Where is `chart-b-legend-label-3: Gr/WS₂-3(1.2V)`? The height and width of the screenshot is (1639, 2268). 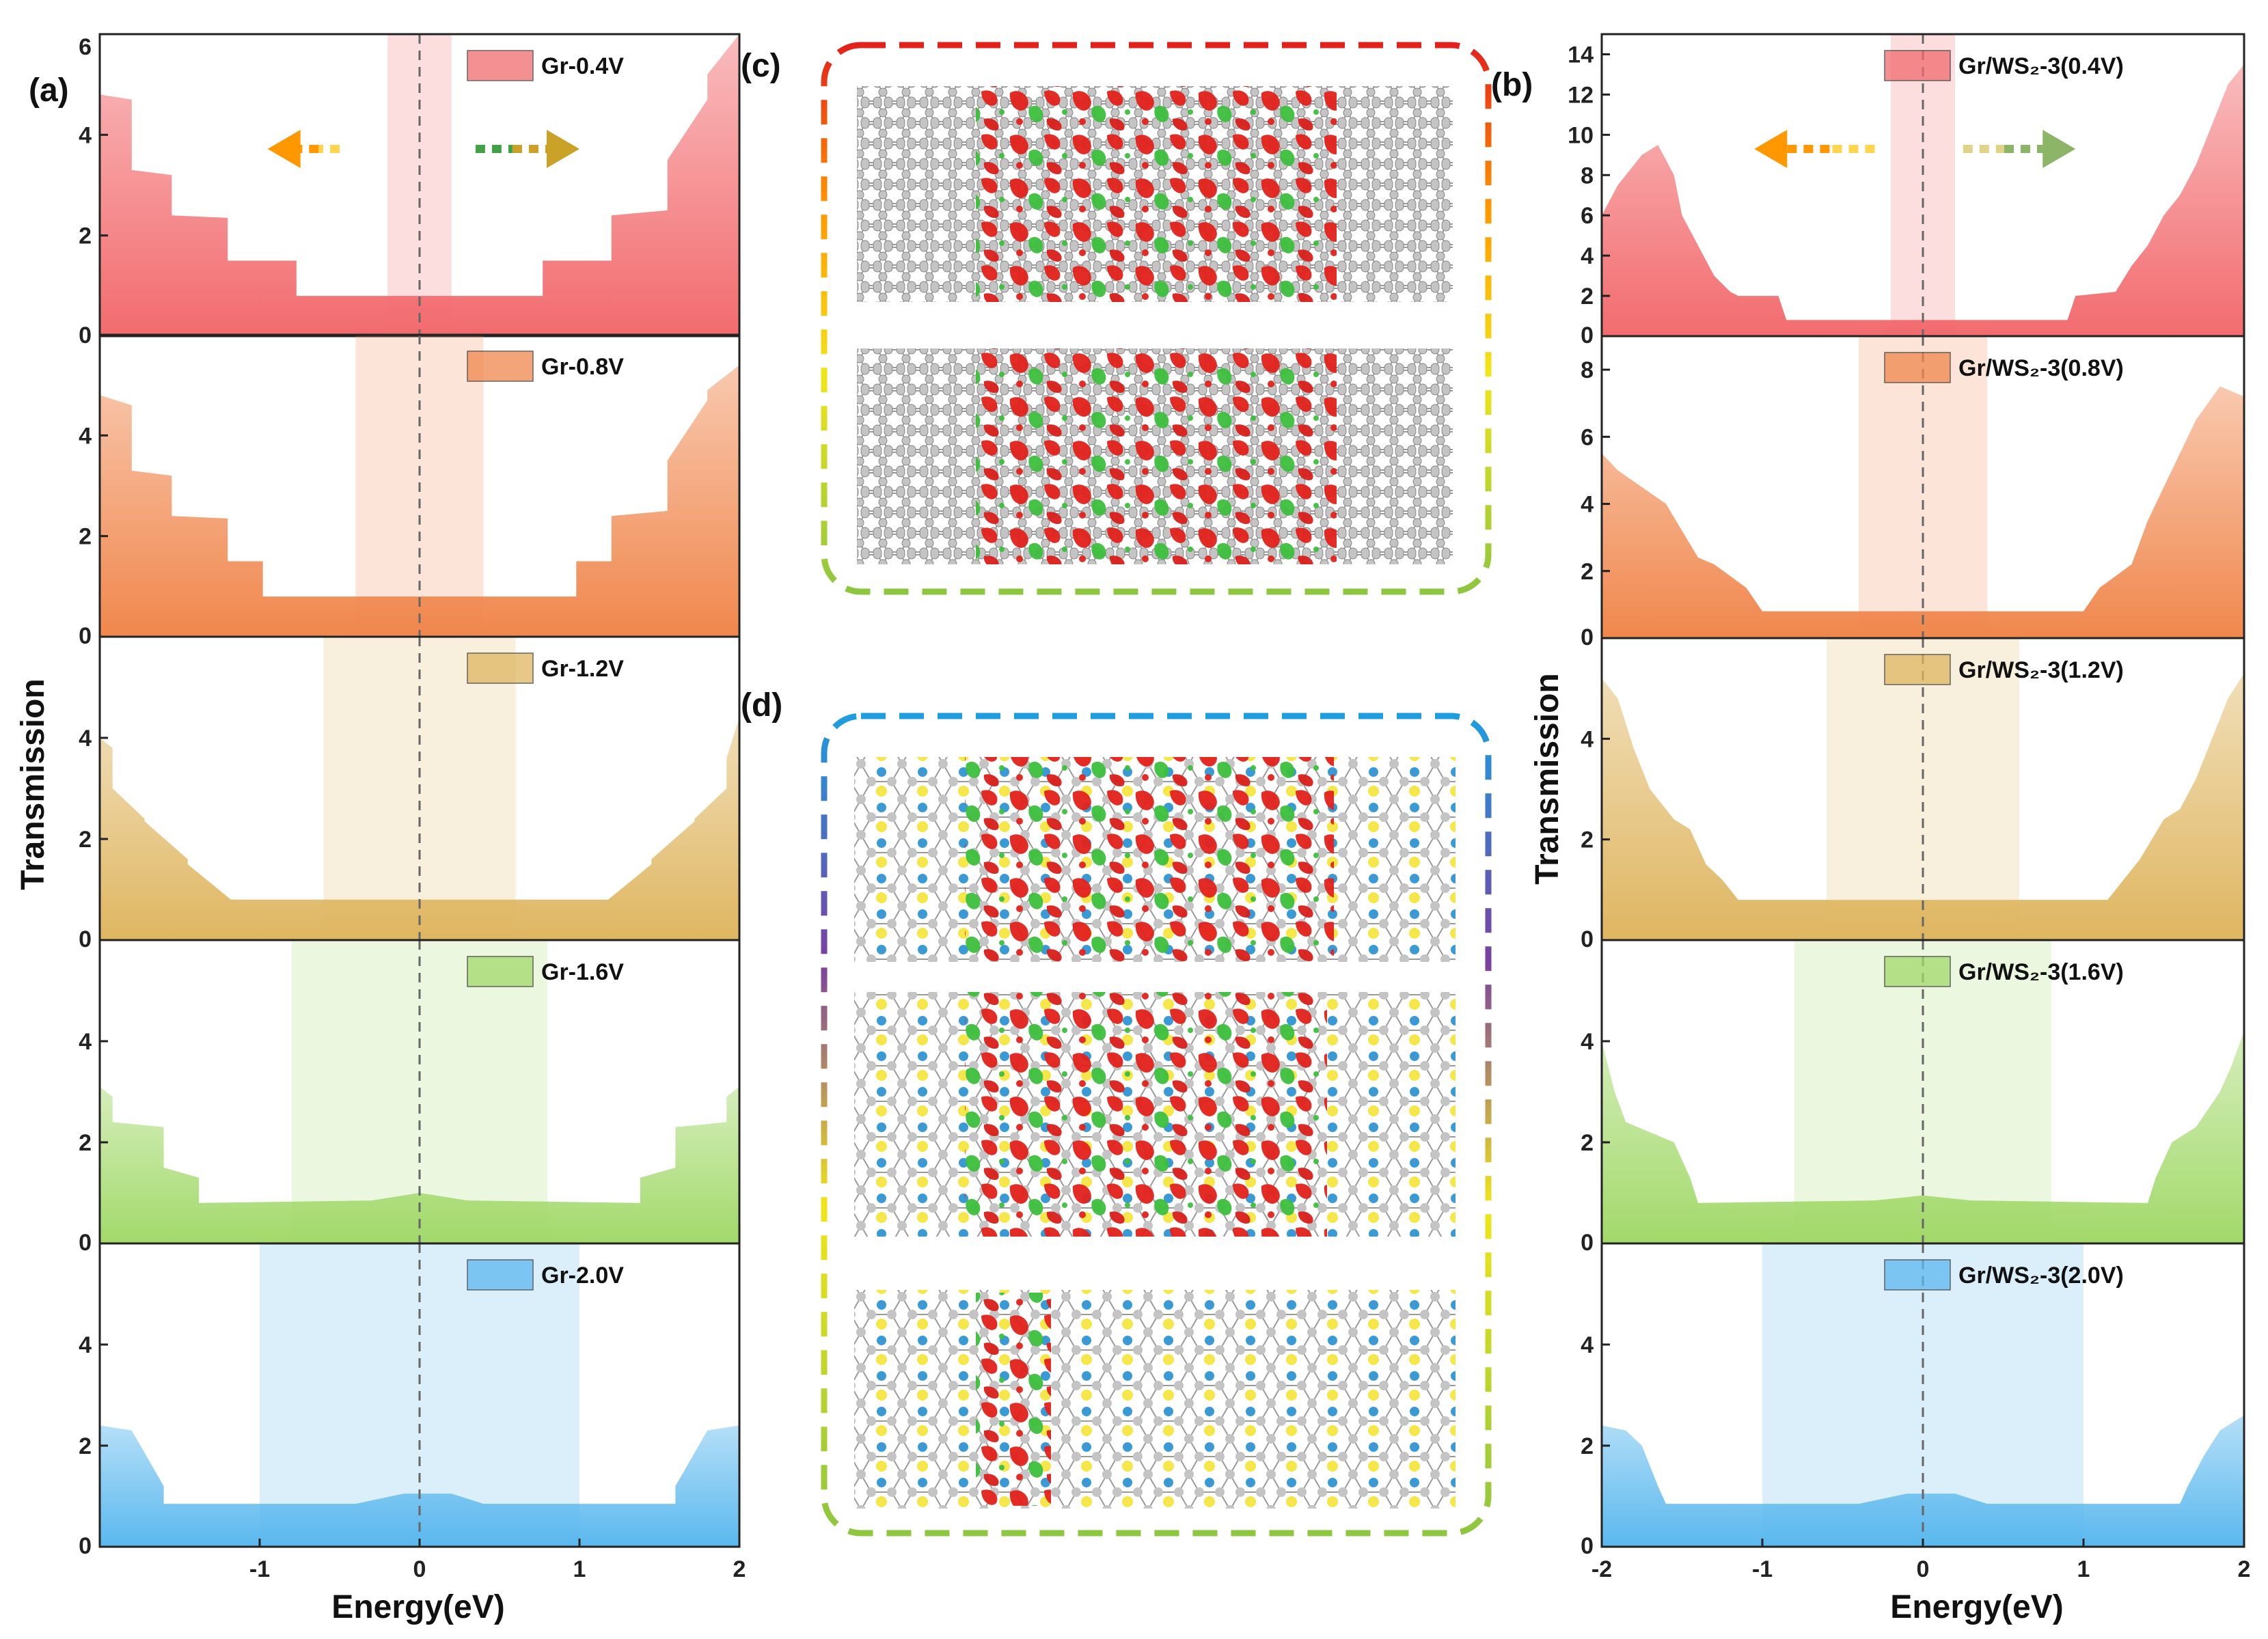 chart-b-legend-label-3: Gr/WS₂-3(1.2V) is located at coordinates (2041, 670).